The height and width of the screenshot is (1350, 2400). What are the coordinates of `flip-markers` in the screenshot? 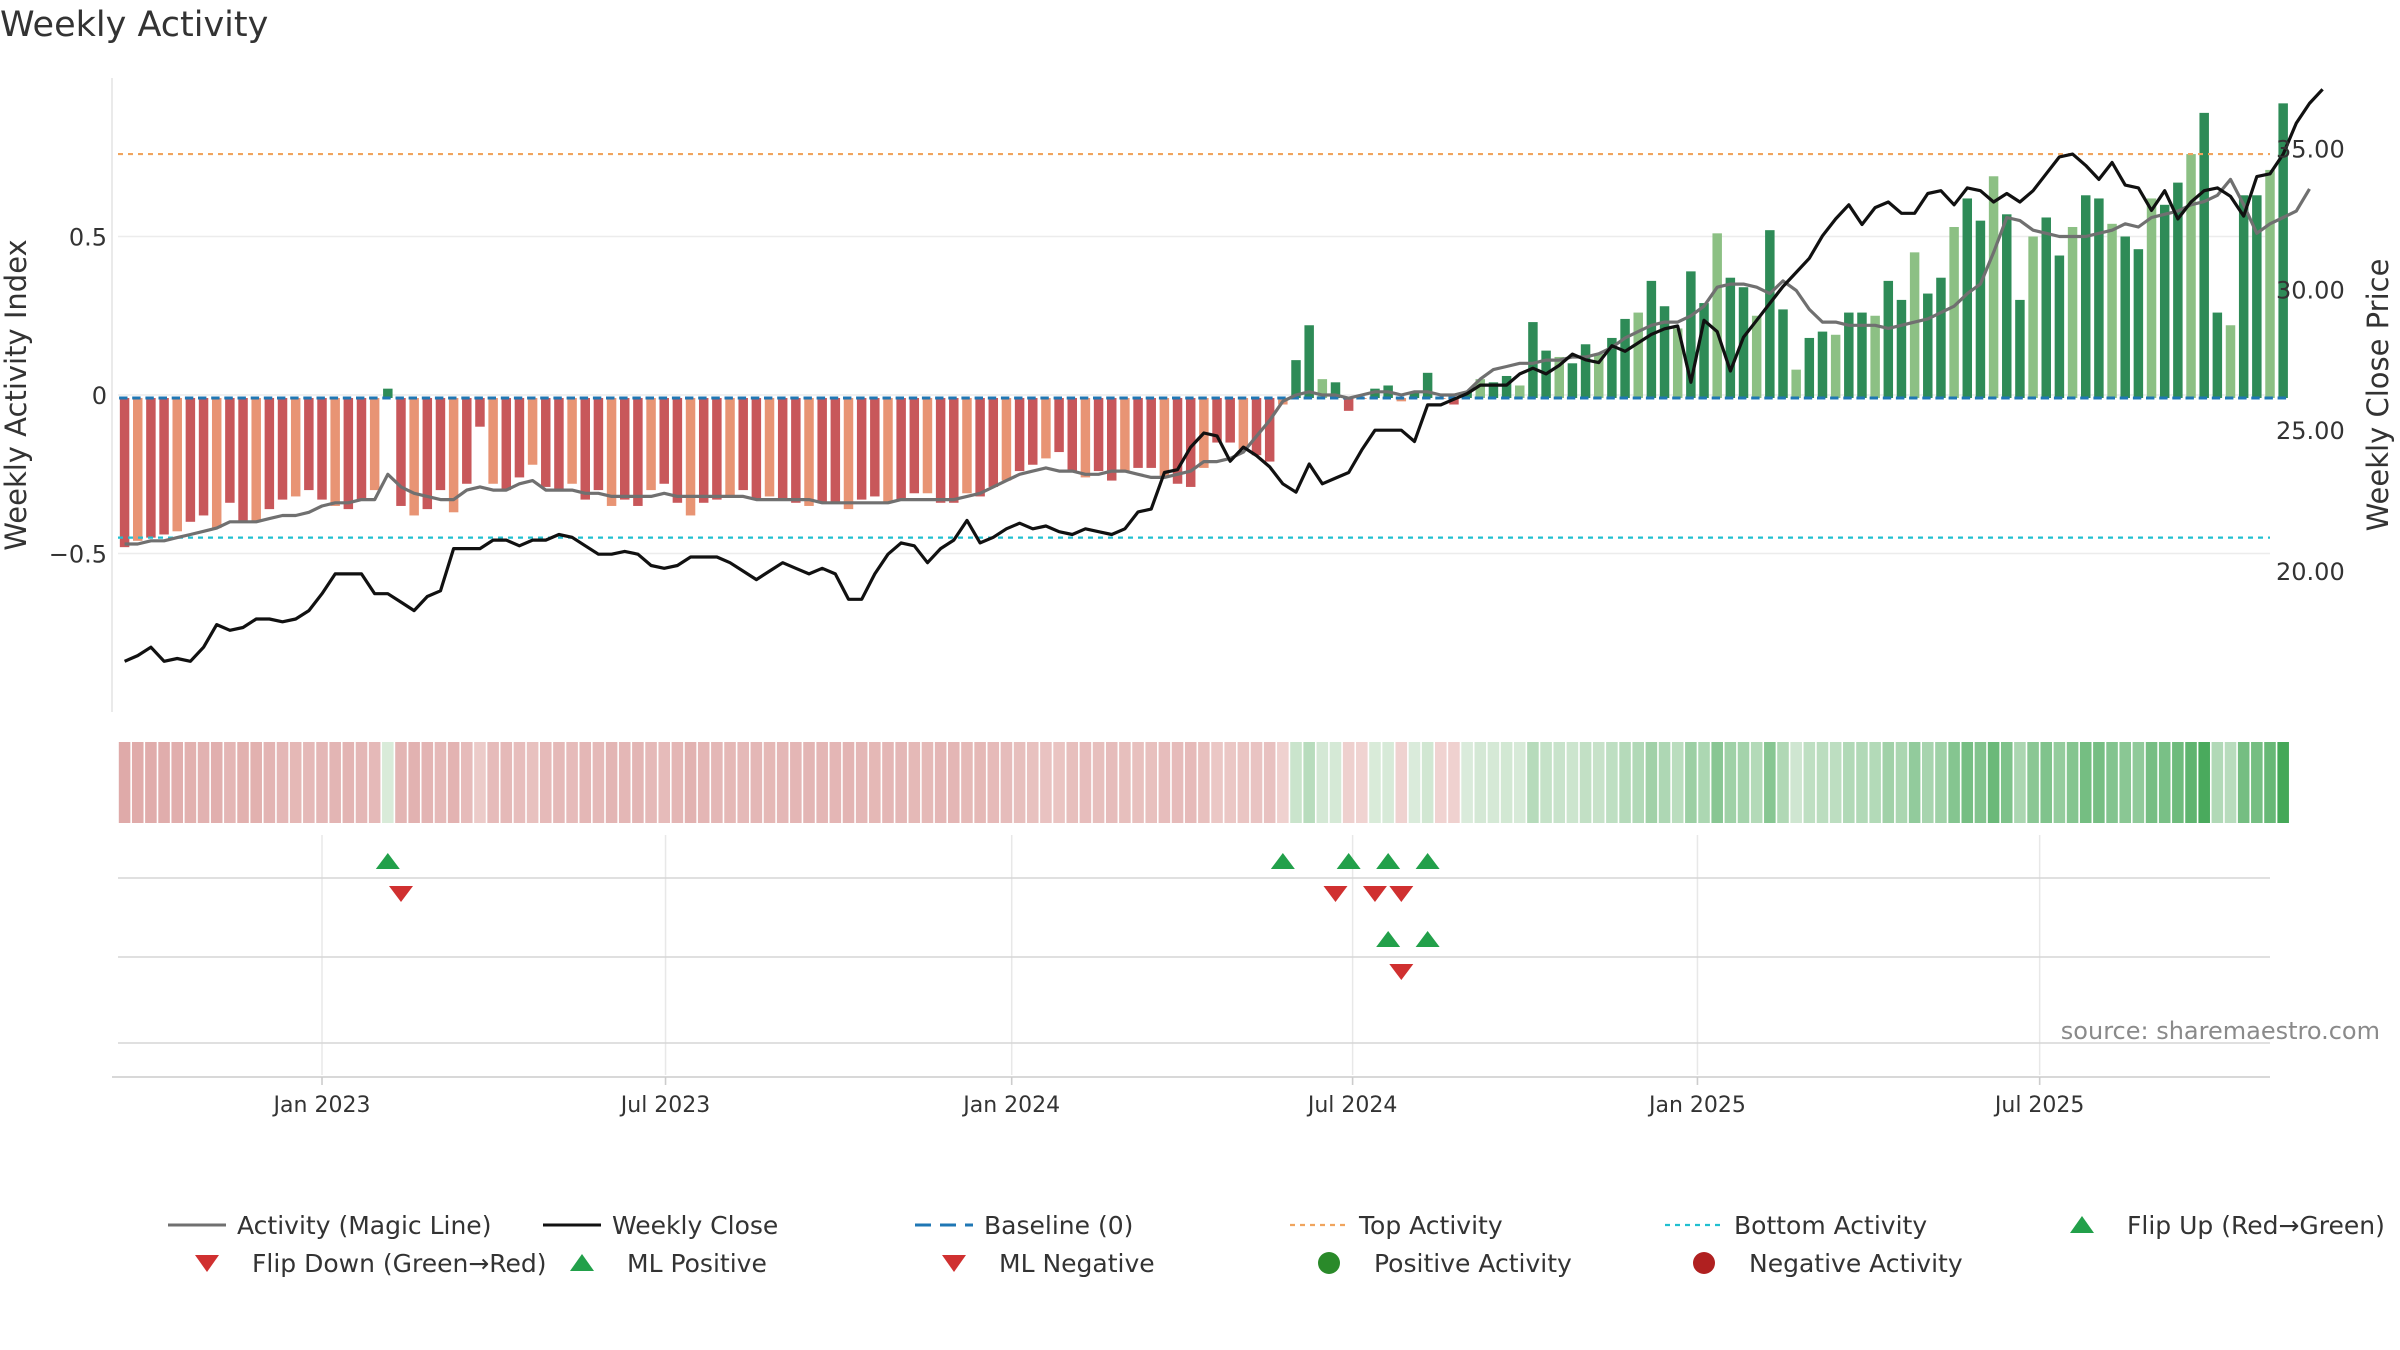 It's located at (1194, 948).